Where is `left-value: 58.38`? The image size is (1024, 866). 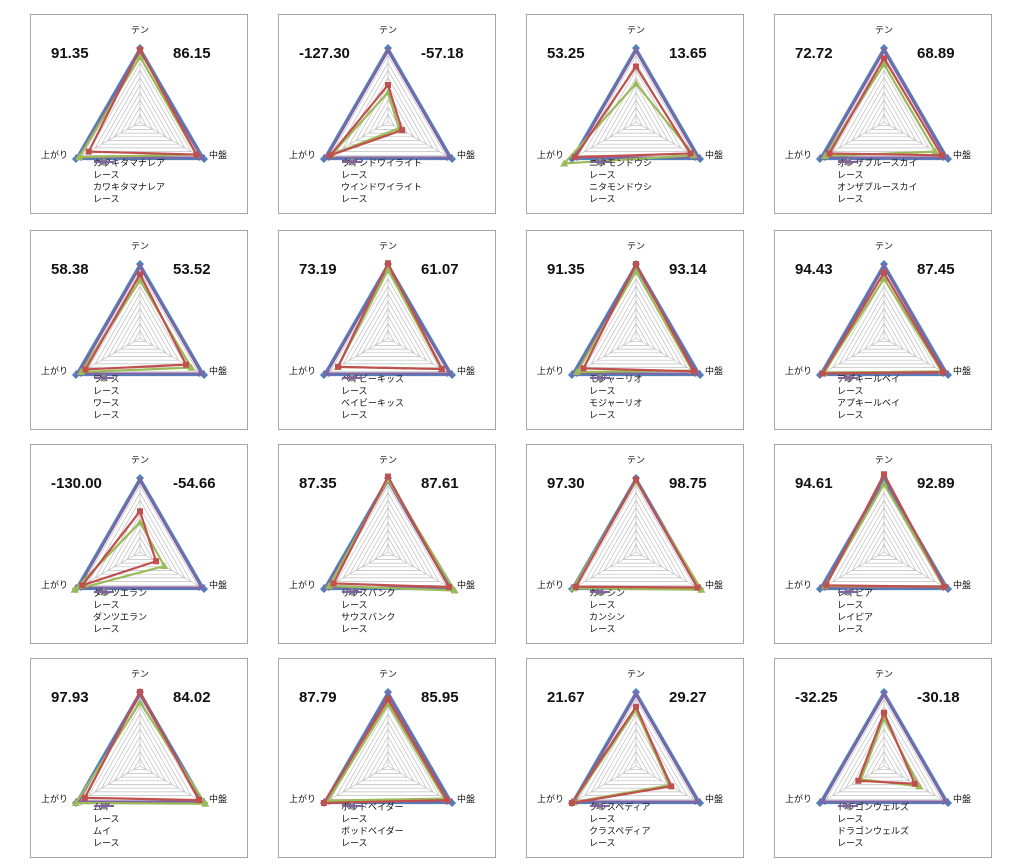
left-value: 58.38 is located at coordinates (70, 269).